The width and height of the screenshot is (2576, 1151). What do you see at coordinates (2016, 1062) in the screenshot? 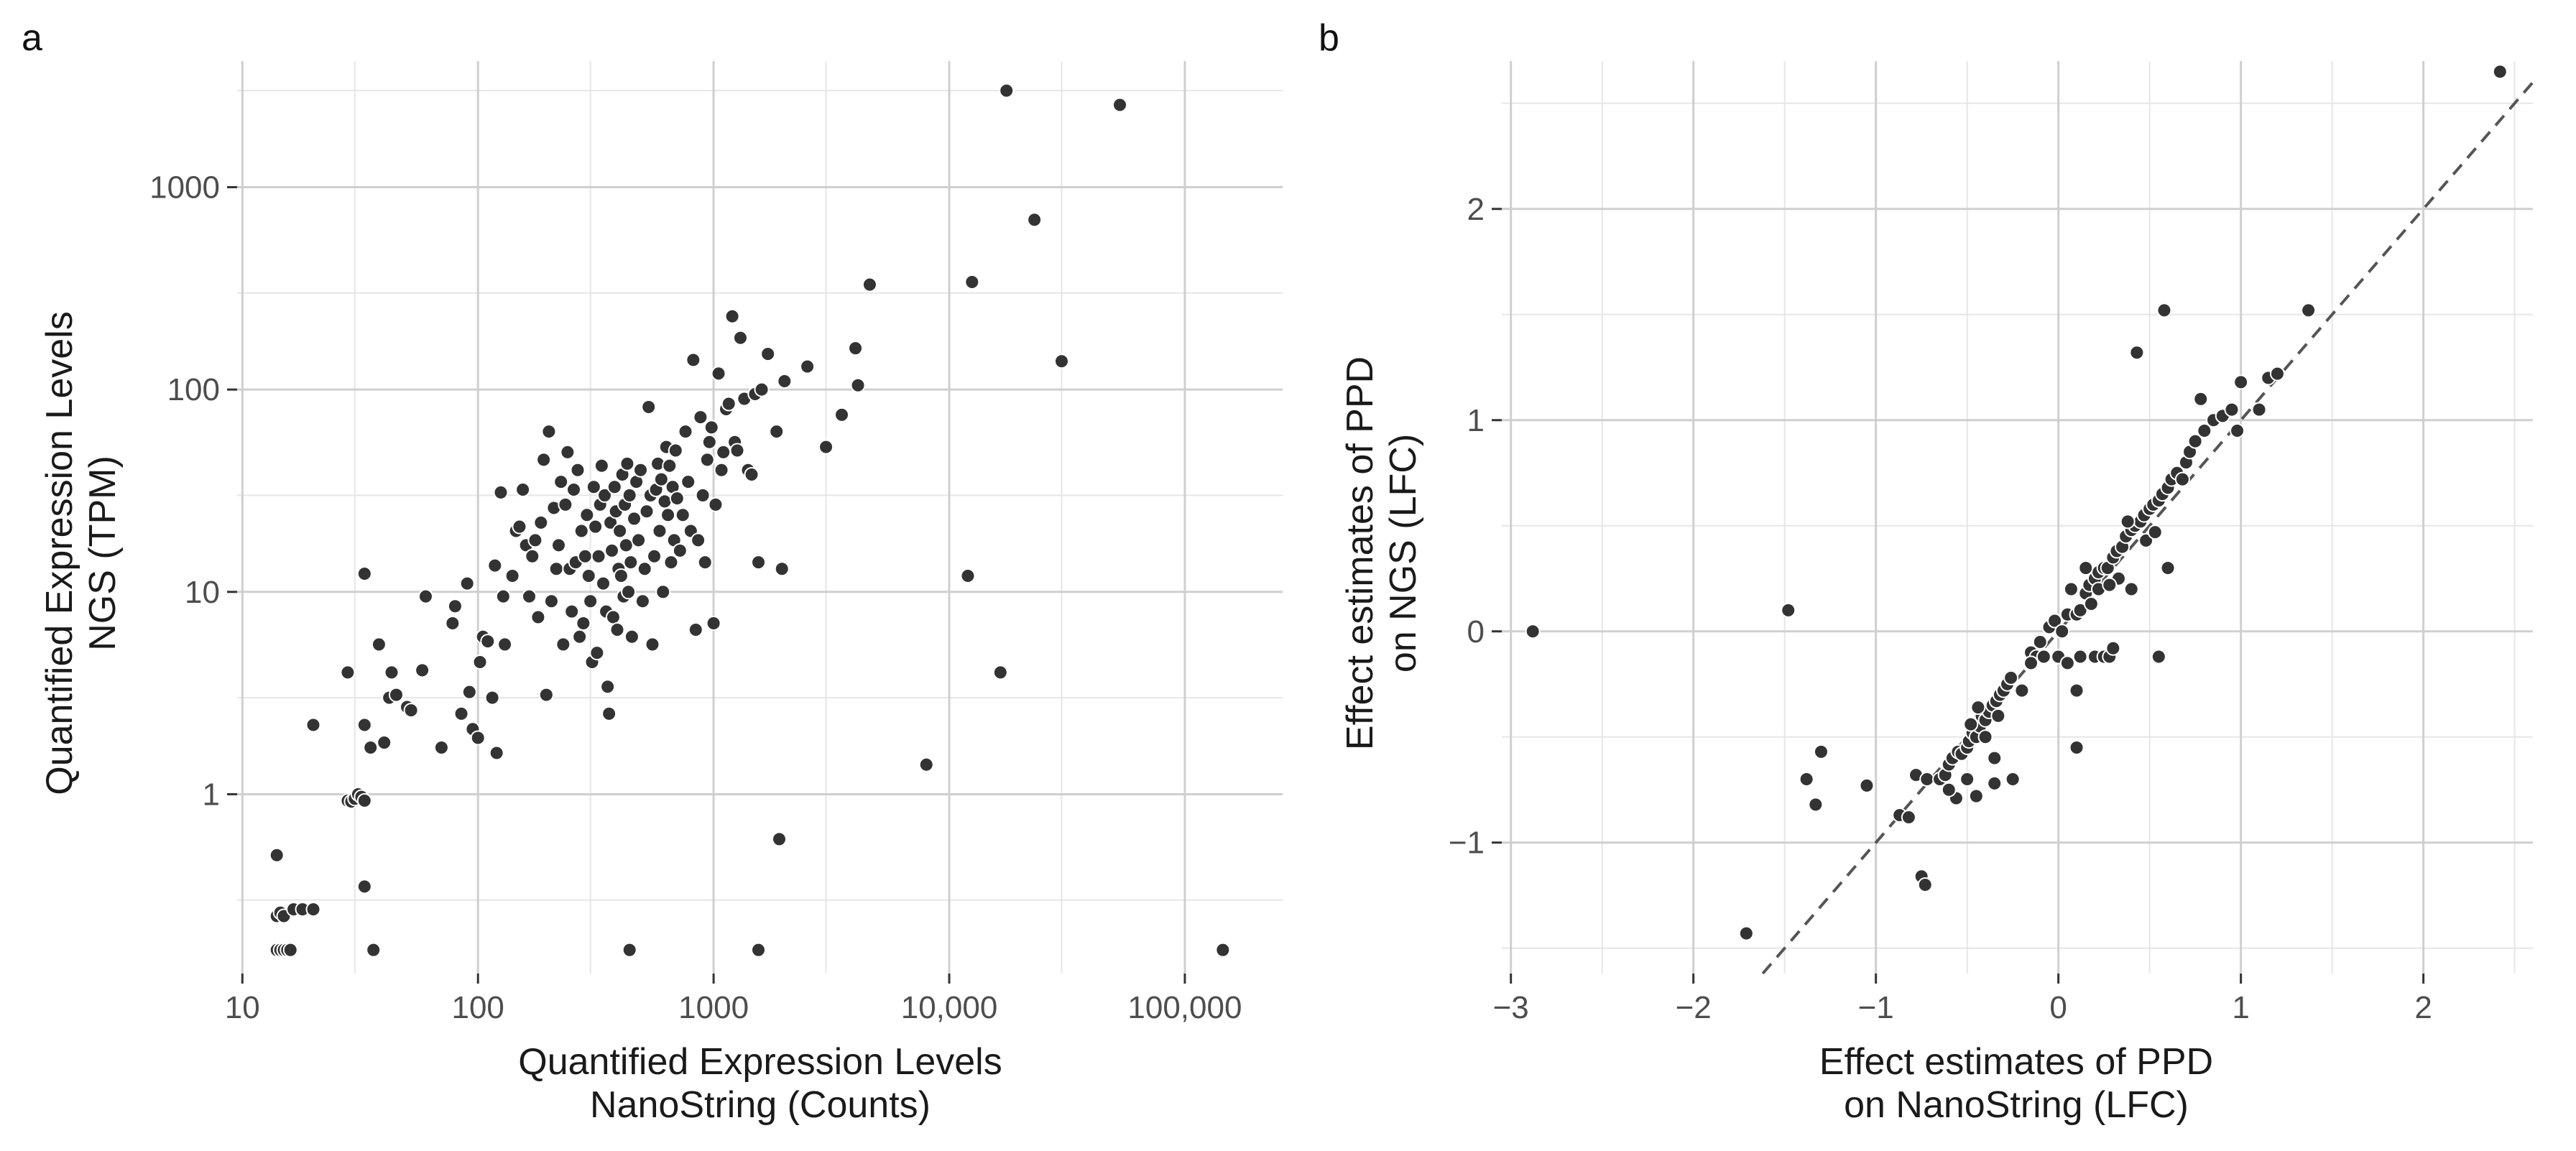
I see `panel-b-xlabel-line1: Effect estimates of PPD` at bounding box center [2016, 1062].